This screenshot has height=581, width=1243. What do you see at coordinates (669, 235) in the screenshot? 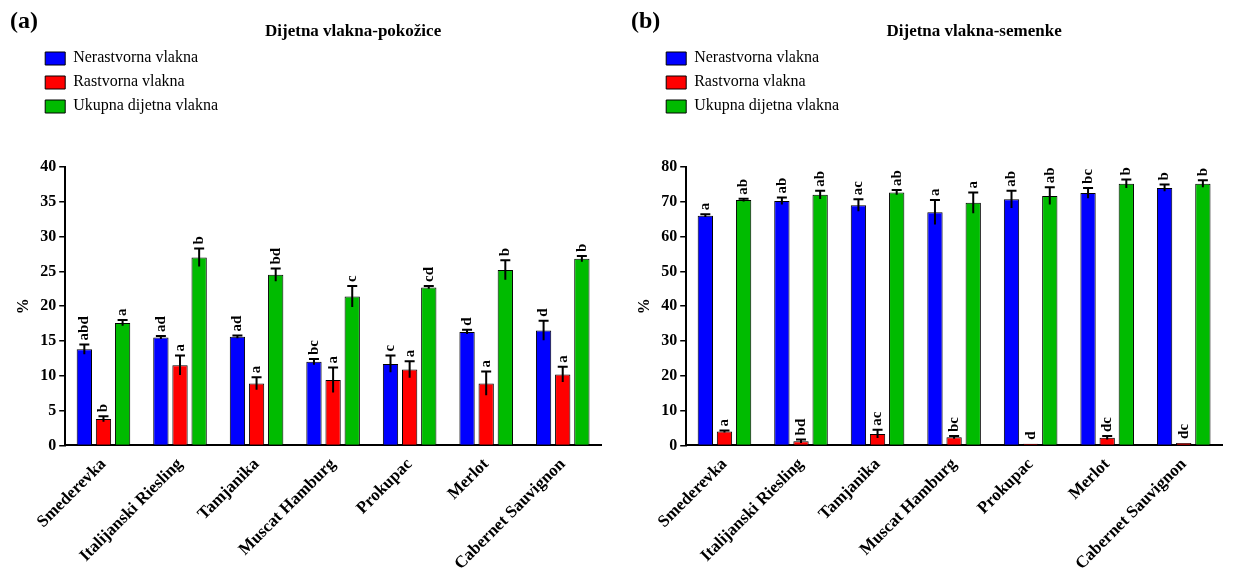
I see `y-tick-label: 60` at bounding box center [669, 235].